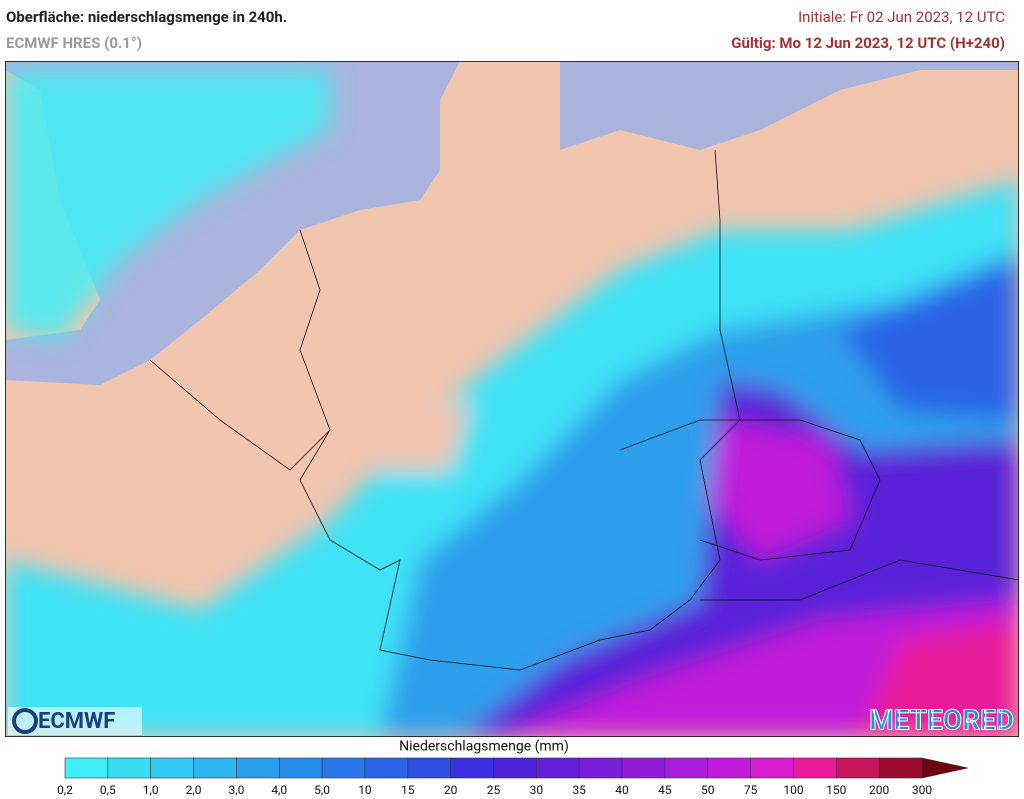 This screenshot has height=799, width=1024. I want to click on border-austria, so click(859, 580).